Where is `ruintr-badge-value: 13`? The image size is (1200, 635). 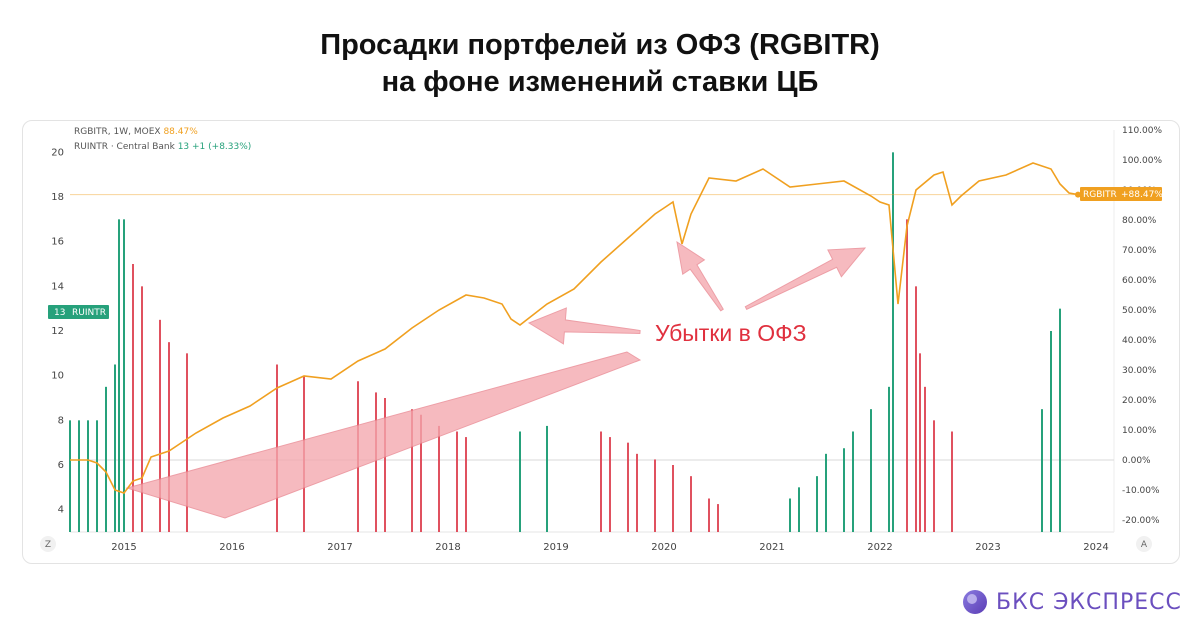 ruintr-badge-value: 13 is located at coordinates (59, 313).